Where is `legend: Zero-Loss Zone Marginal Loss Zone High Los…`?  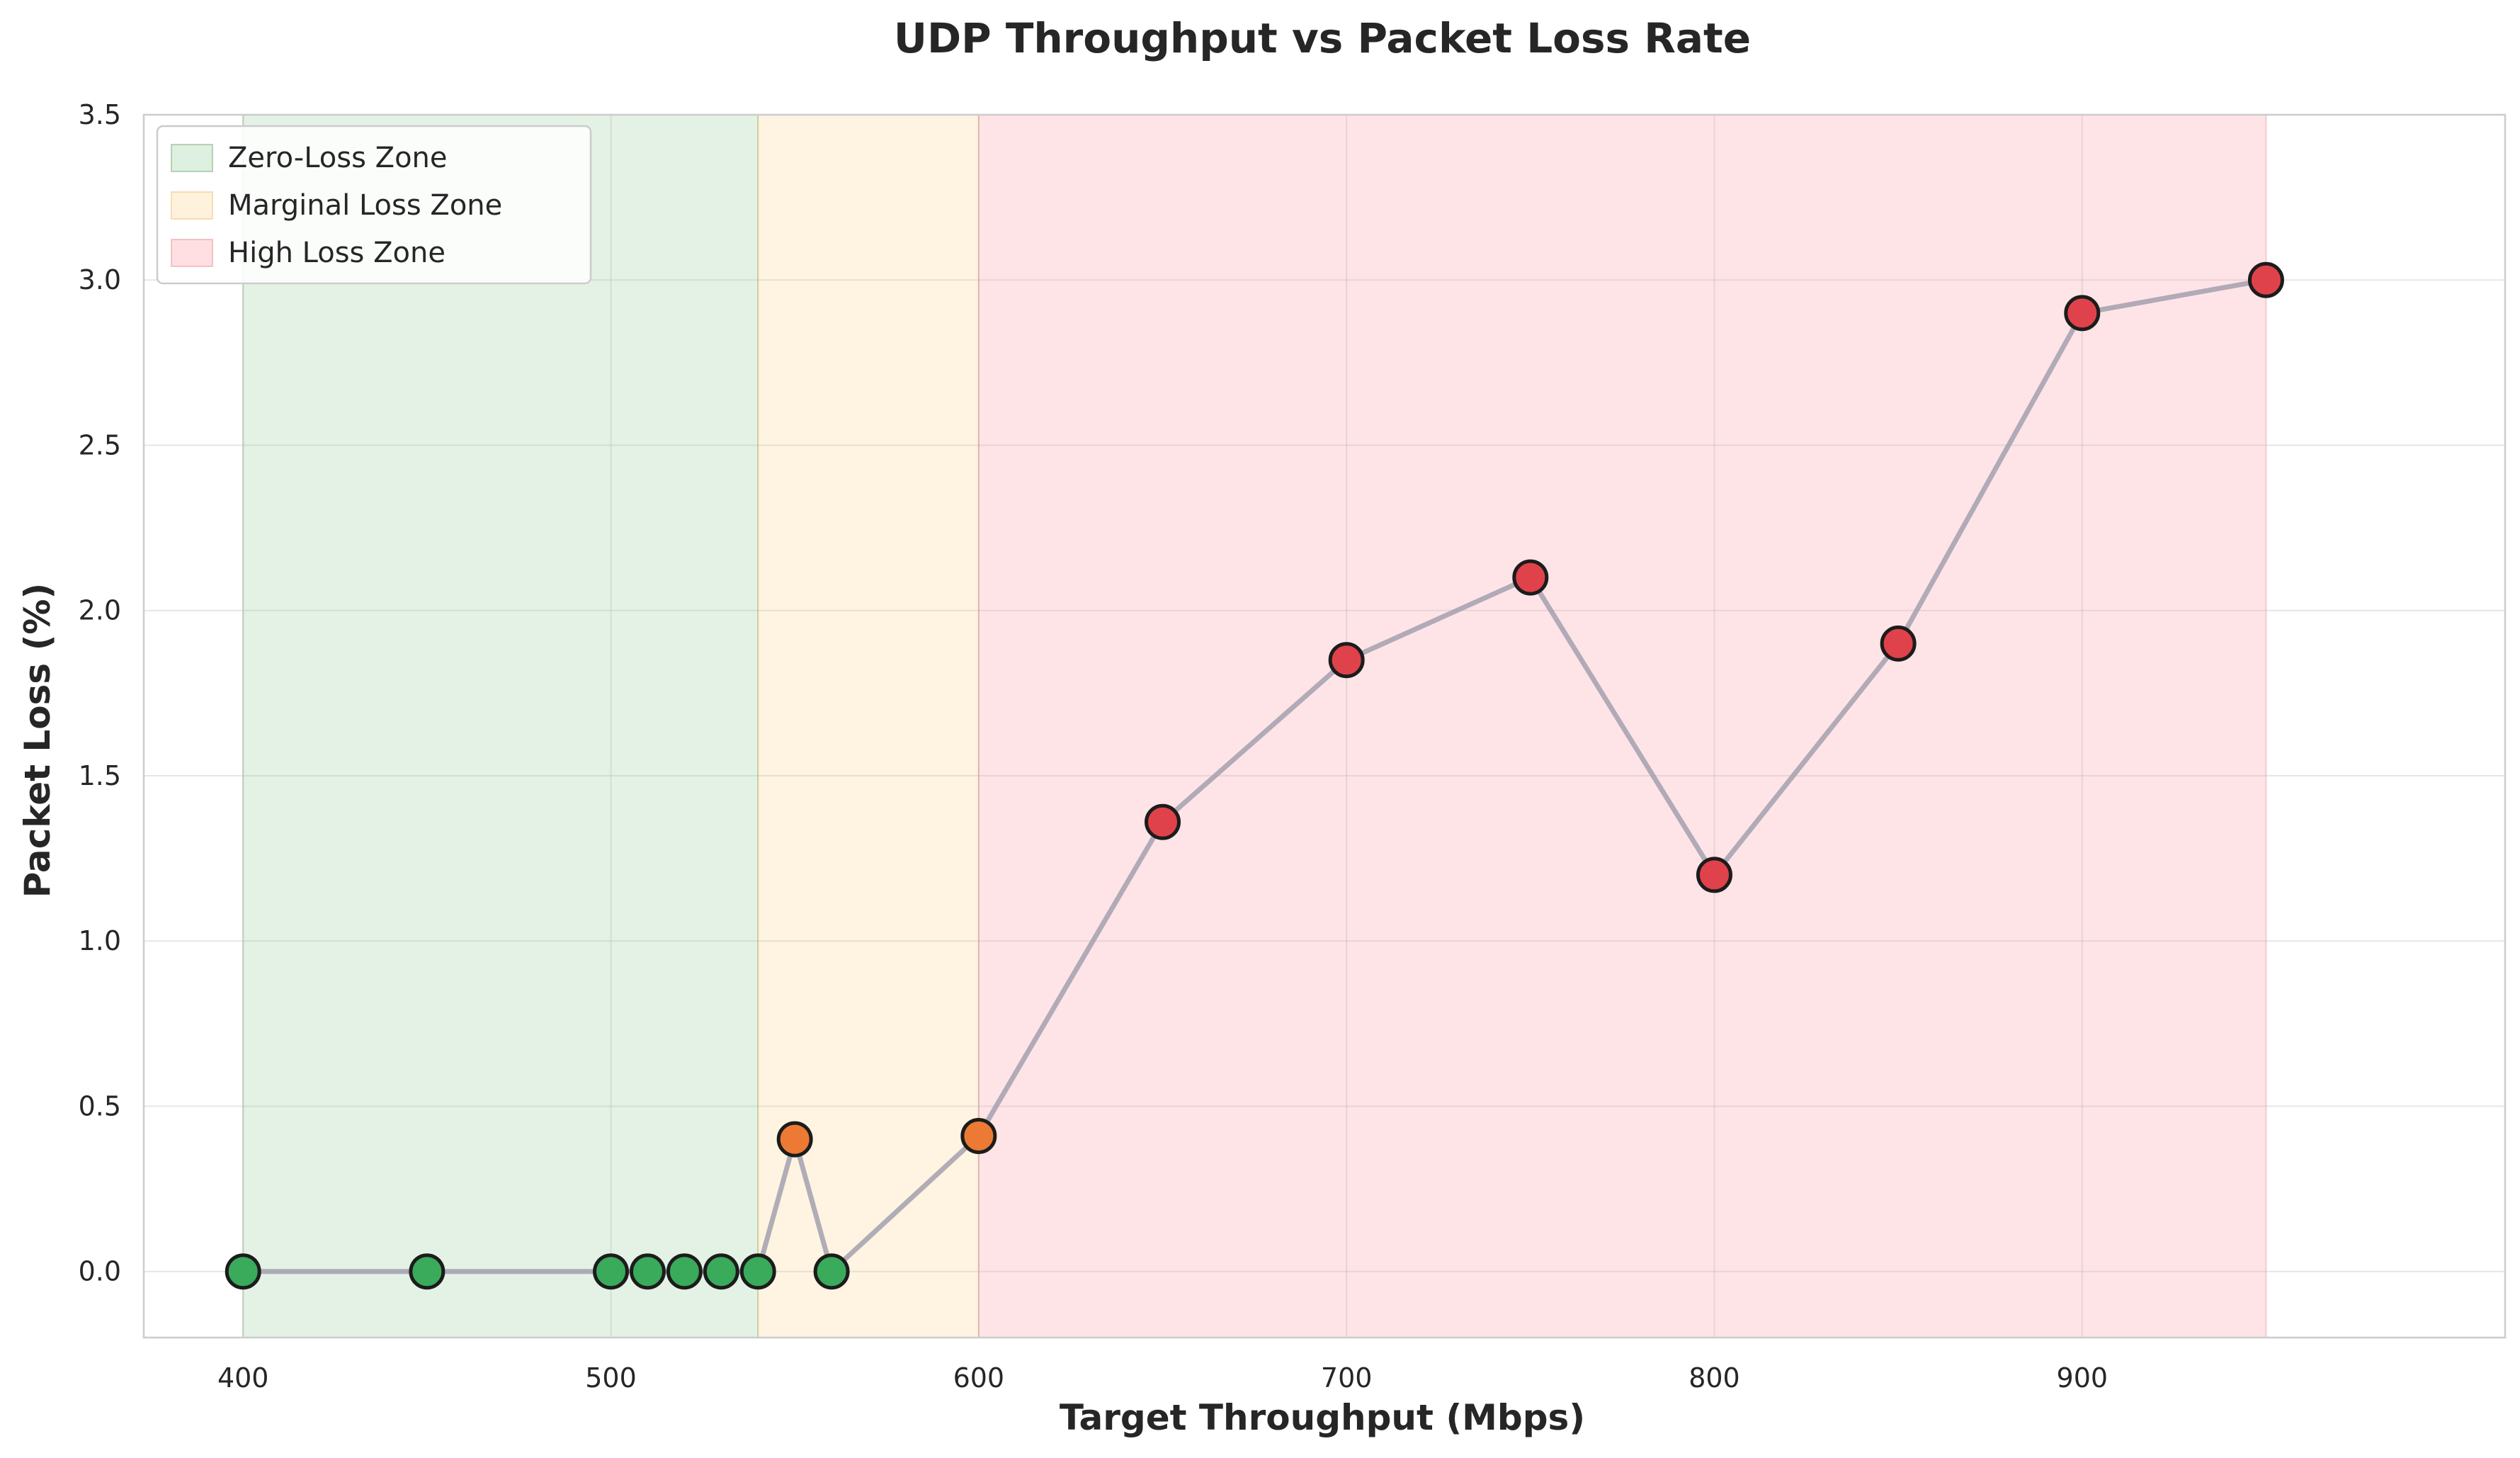 legend: Zero-Loss Zone Marginal Loss Zone High Los… is located at coordinates (374, 205).